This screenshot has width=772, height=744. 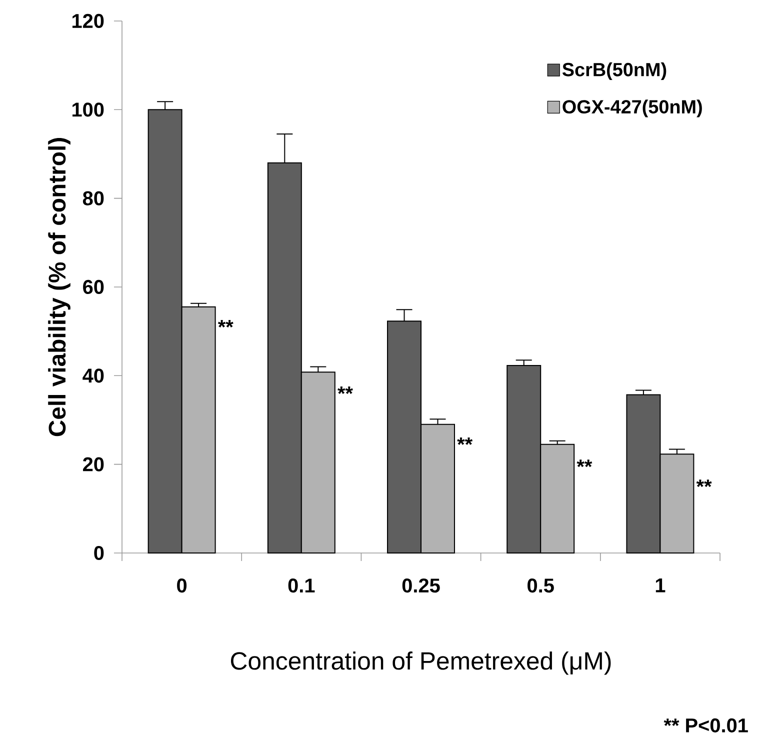 What do you see at coordinates (88, 21) in the screenshot?
I see `y-tick-label: 120` at bounding box center [88, 21].